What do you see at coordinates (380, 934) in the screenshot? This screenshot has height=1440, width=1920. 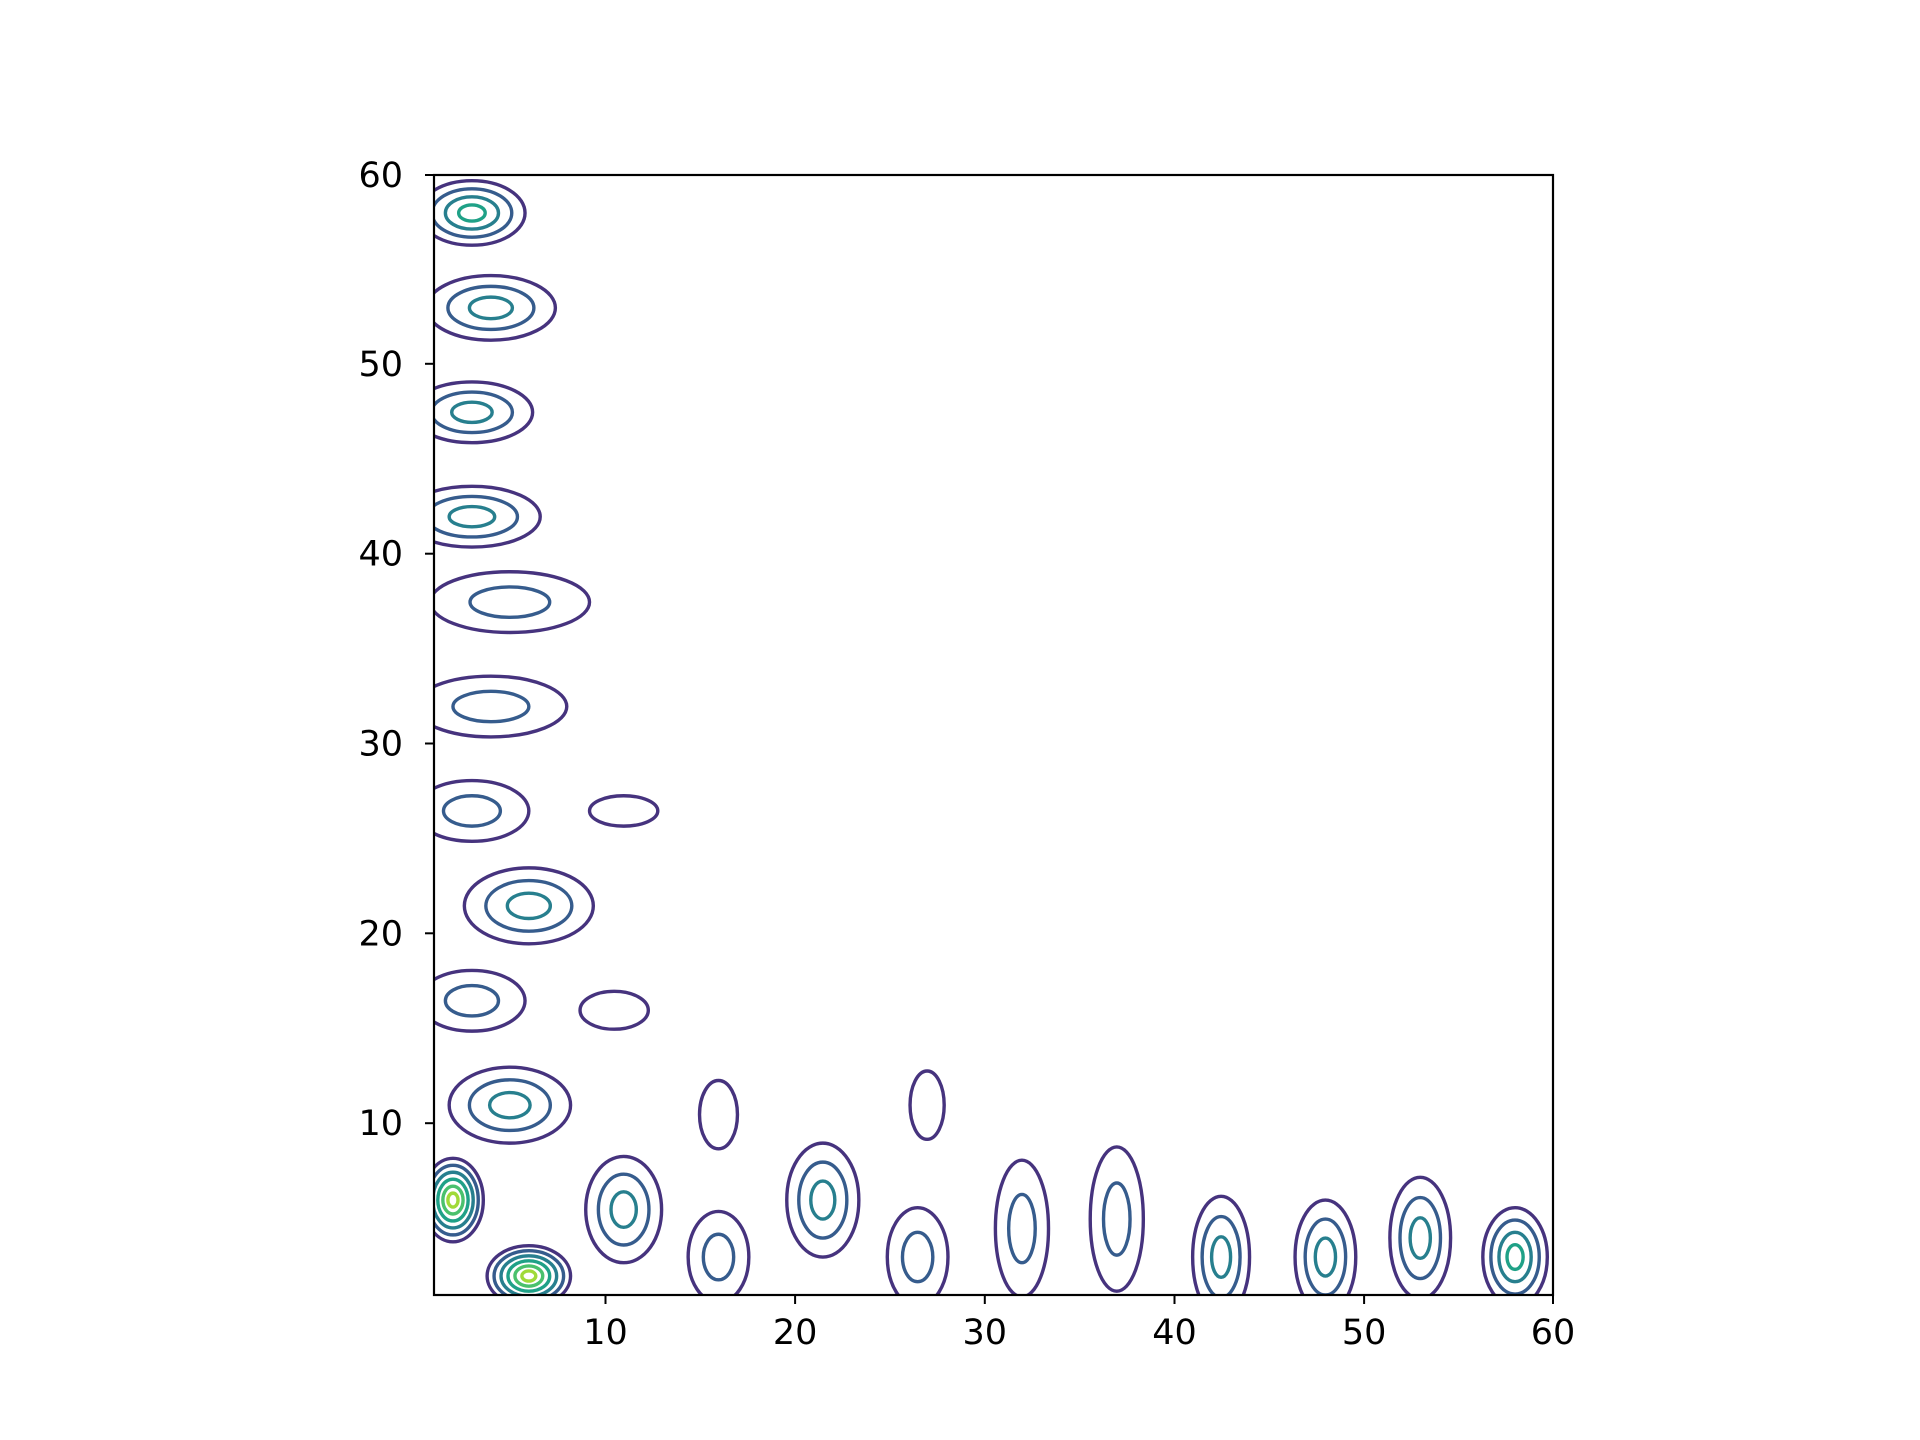 I see `y-tick-label: 20` at bounding box center [380, 934].